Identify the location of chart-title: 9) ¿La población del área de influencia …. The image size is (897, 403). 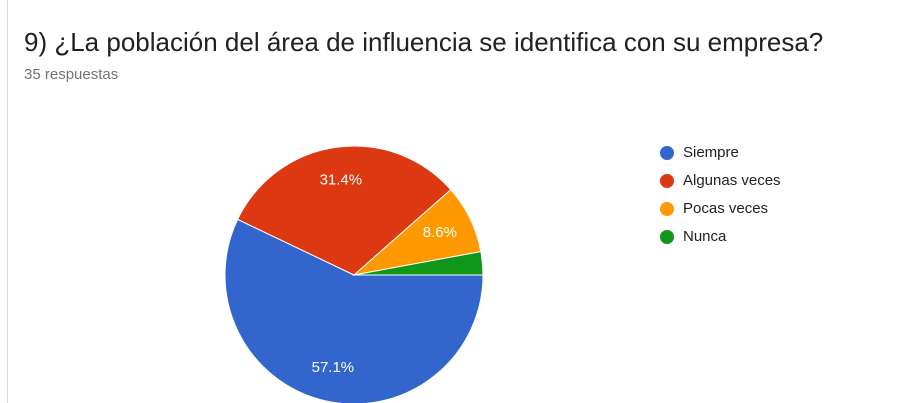
(423, 42).